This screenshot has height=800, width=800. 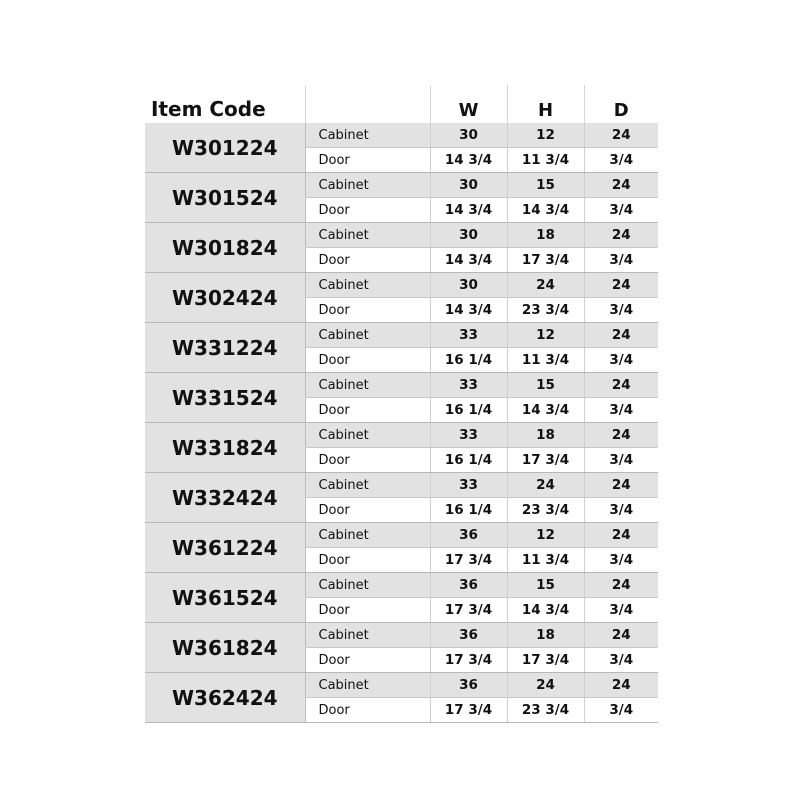 I want to click on door-row: Door 14 3/4 23 3/4 3/4, so click(x=401, y=310).